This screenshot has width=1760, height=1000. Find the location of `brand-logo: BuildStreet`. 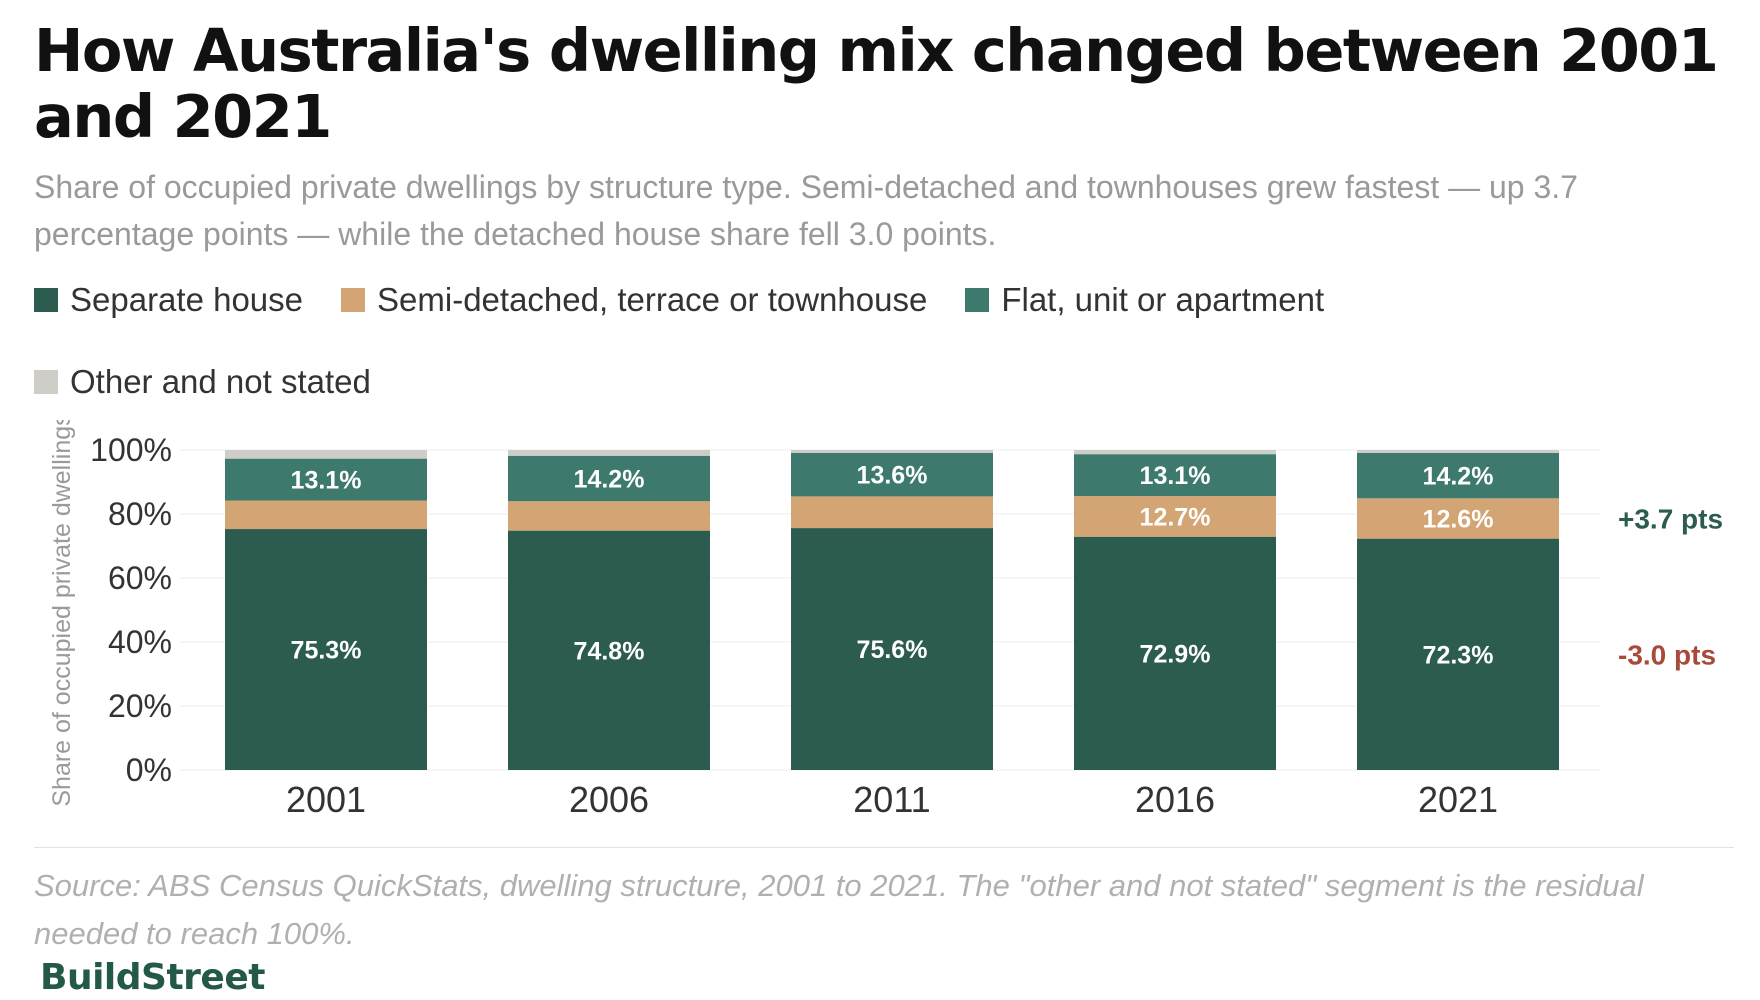

brand-logo: BuildStreet is located at coordinates (152, 977).